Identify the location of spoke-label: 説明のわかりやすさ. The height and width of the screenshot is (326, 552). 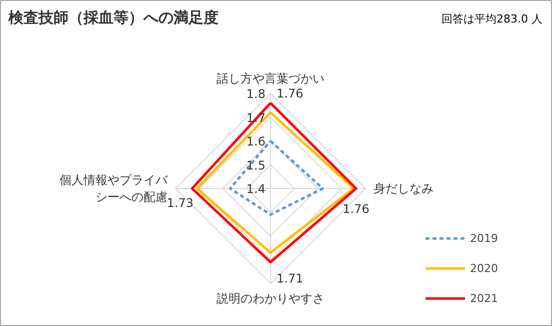
(270, 299).